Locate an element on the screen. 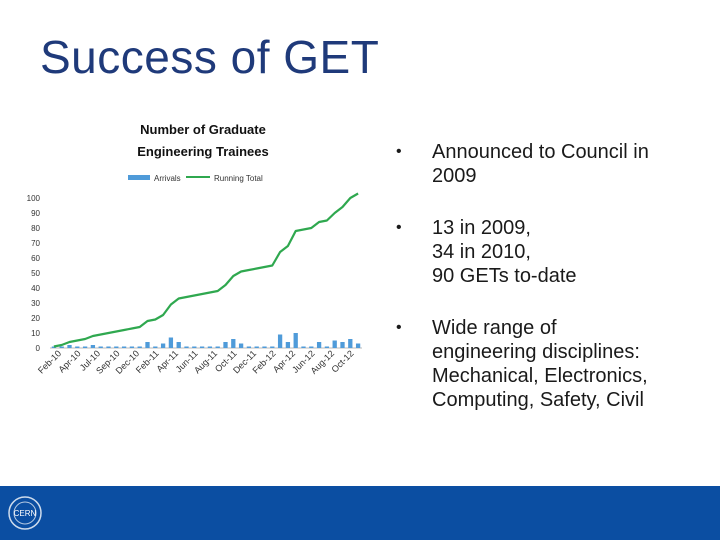 This screenshot has width=720, height=540. y-tick-label: 100 is located at coordinates (34, 198).